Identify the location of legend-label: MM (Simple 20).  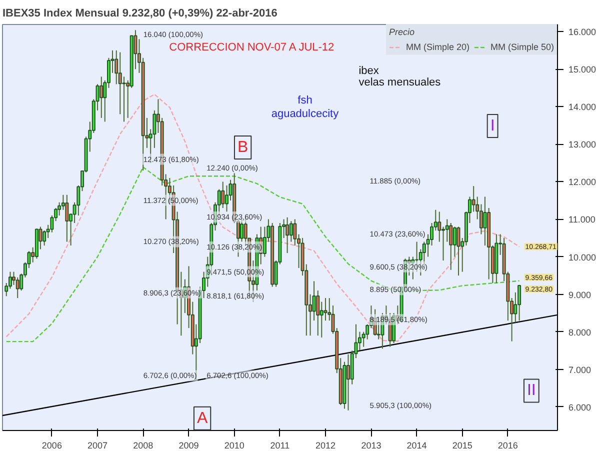
(438, 47).